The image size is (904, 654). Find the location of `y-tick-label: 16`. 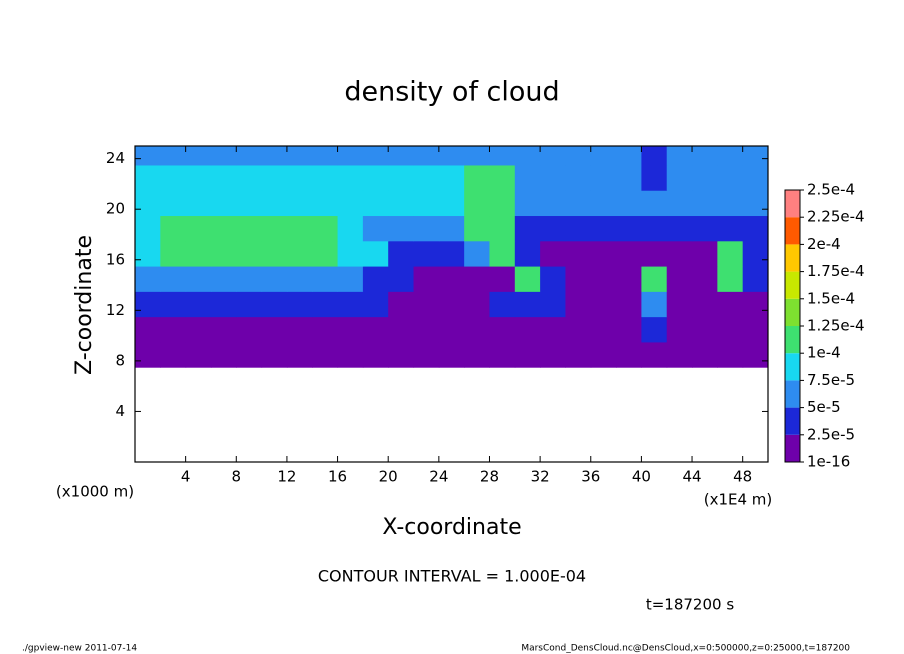

y-tick-label: 16 is located at coordinates (115, 259).